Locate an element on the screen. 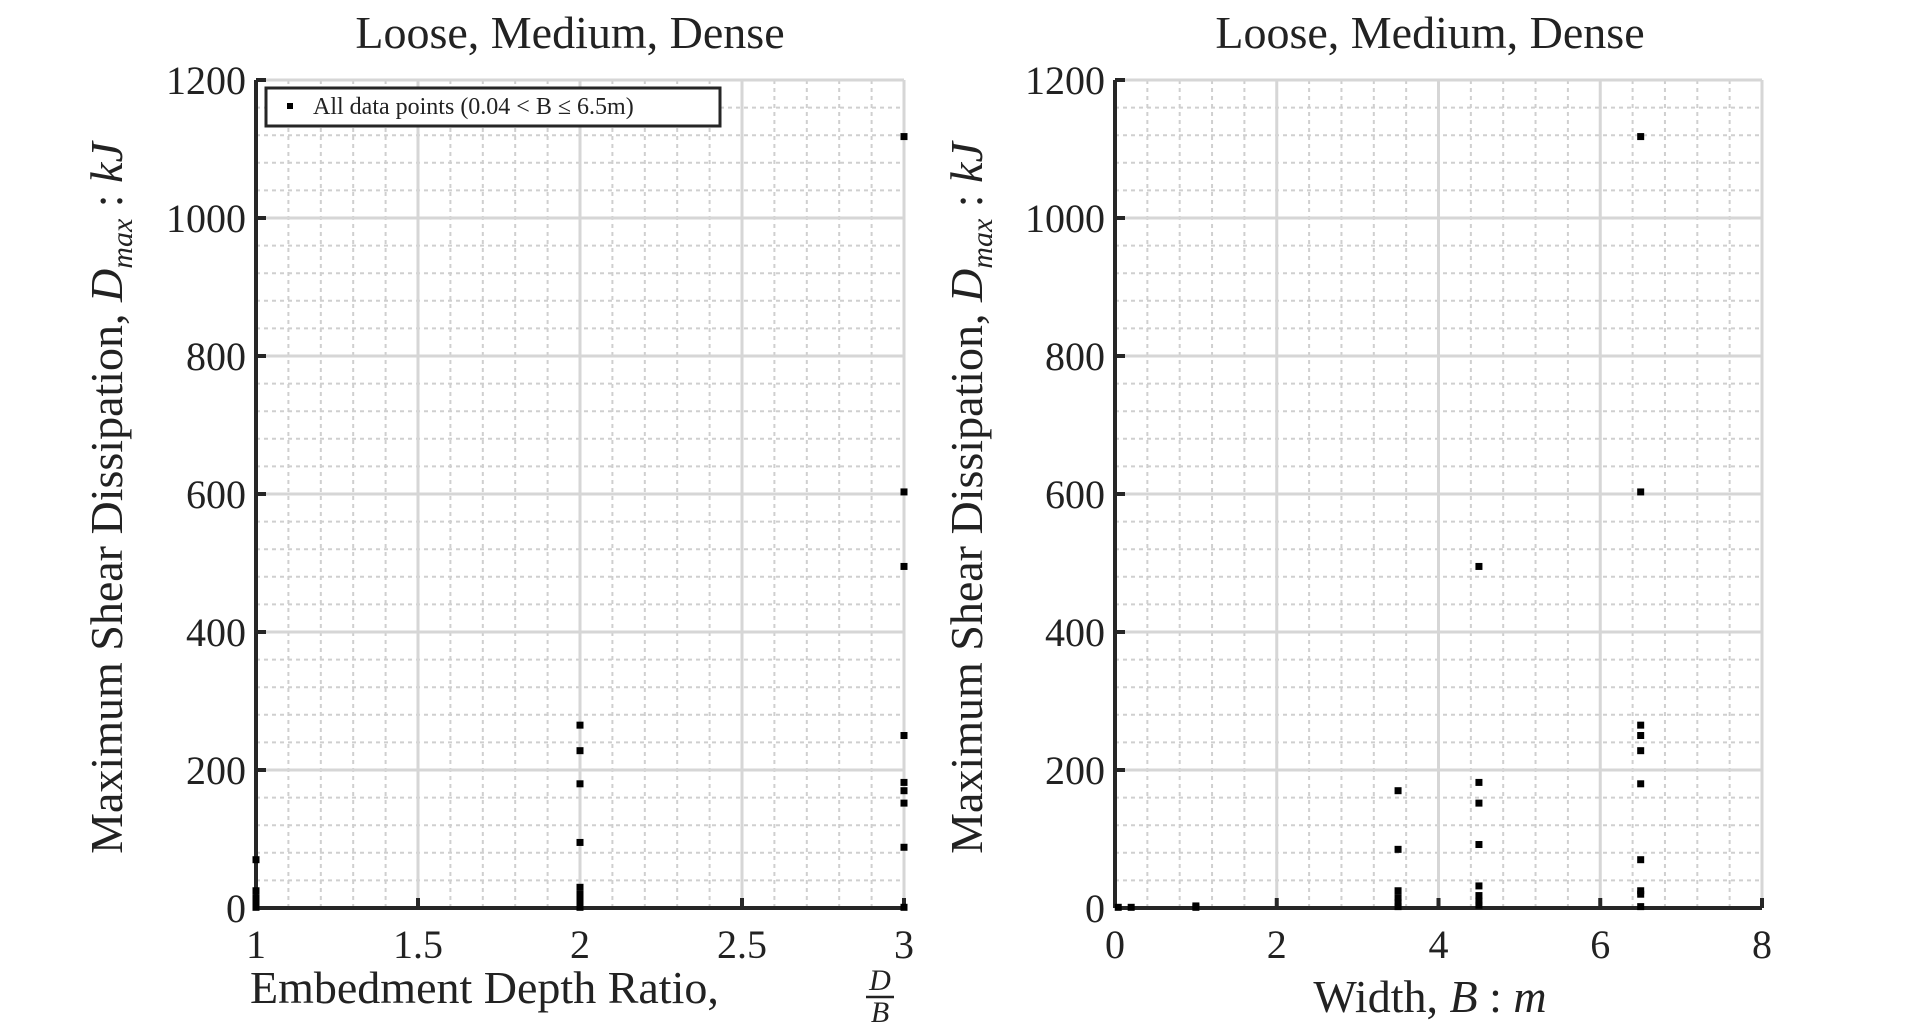 The image size is (1920, 1025). x-tick-label: 2.5 is located at coordinates (742, 944).